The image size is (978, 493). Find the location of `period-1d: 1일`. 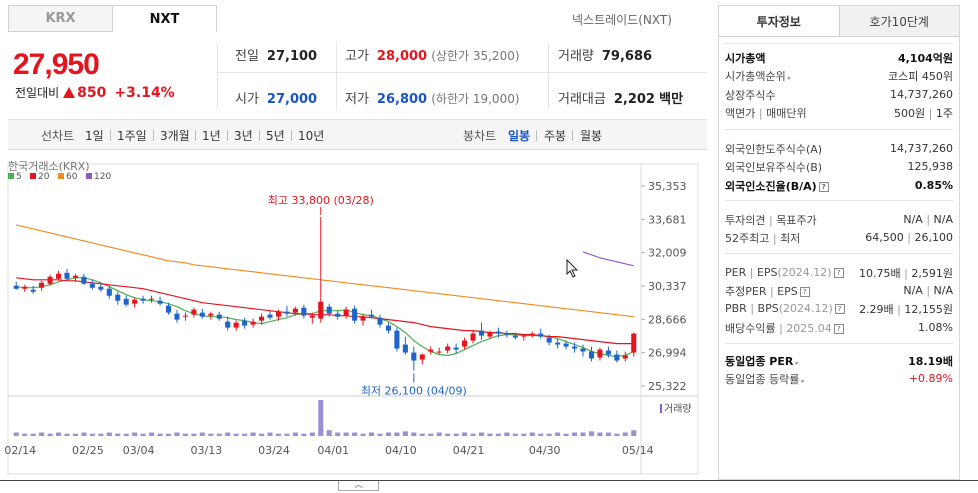

period-1d: 1일 is located at coordinates (94, 136).